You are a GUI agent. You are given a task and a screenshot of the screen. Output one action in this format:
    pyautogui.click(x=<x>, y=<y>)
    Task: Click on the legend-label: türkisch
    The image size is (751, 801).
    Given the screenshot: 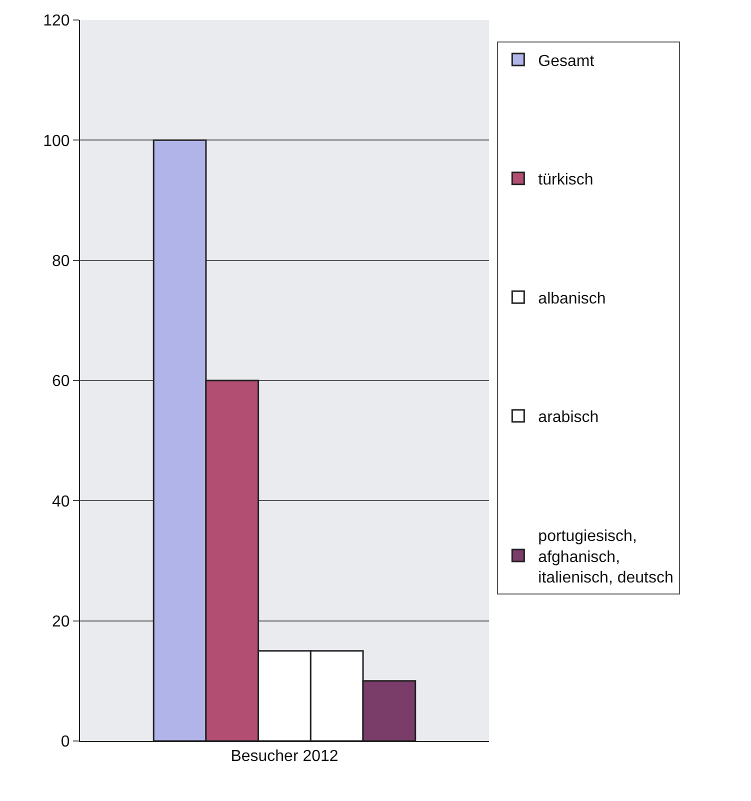 What is the action you would take?
    pyautogui.click(x=566, y=180)
    